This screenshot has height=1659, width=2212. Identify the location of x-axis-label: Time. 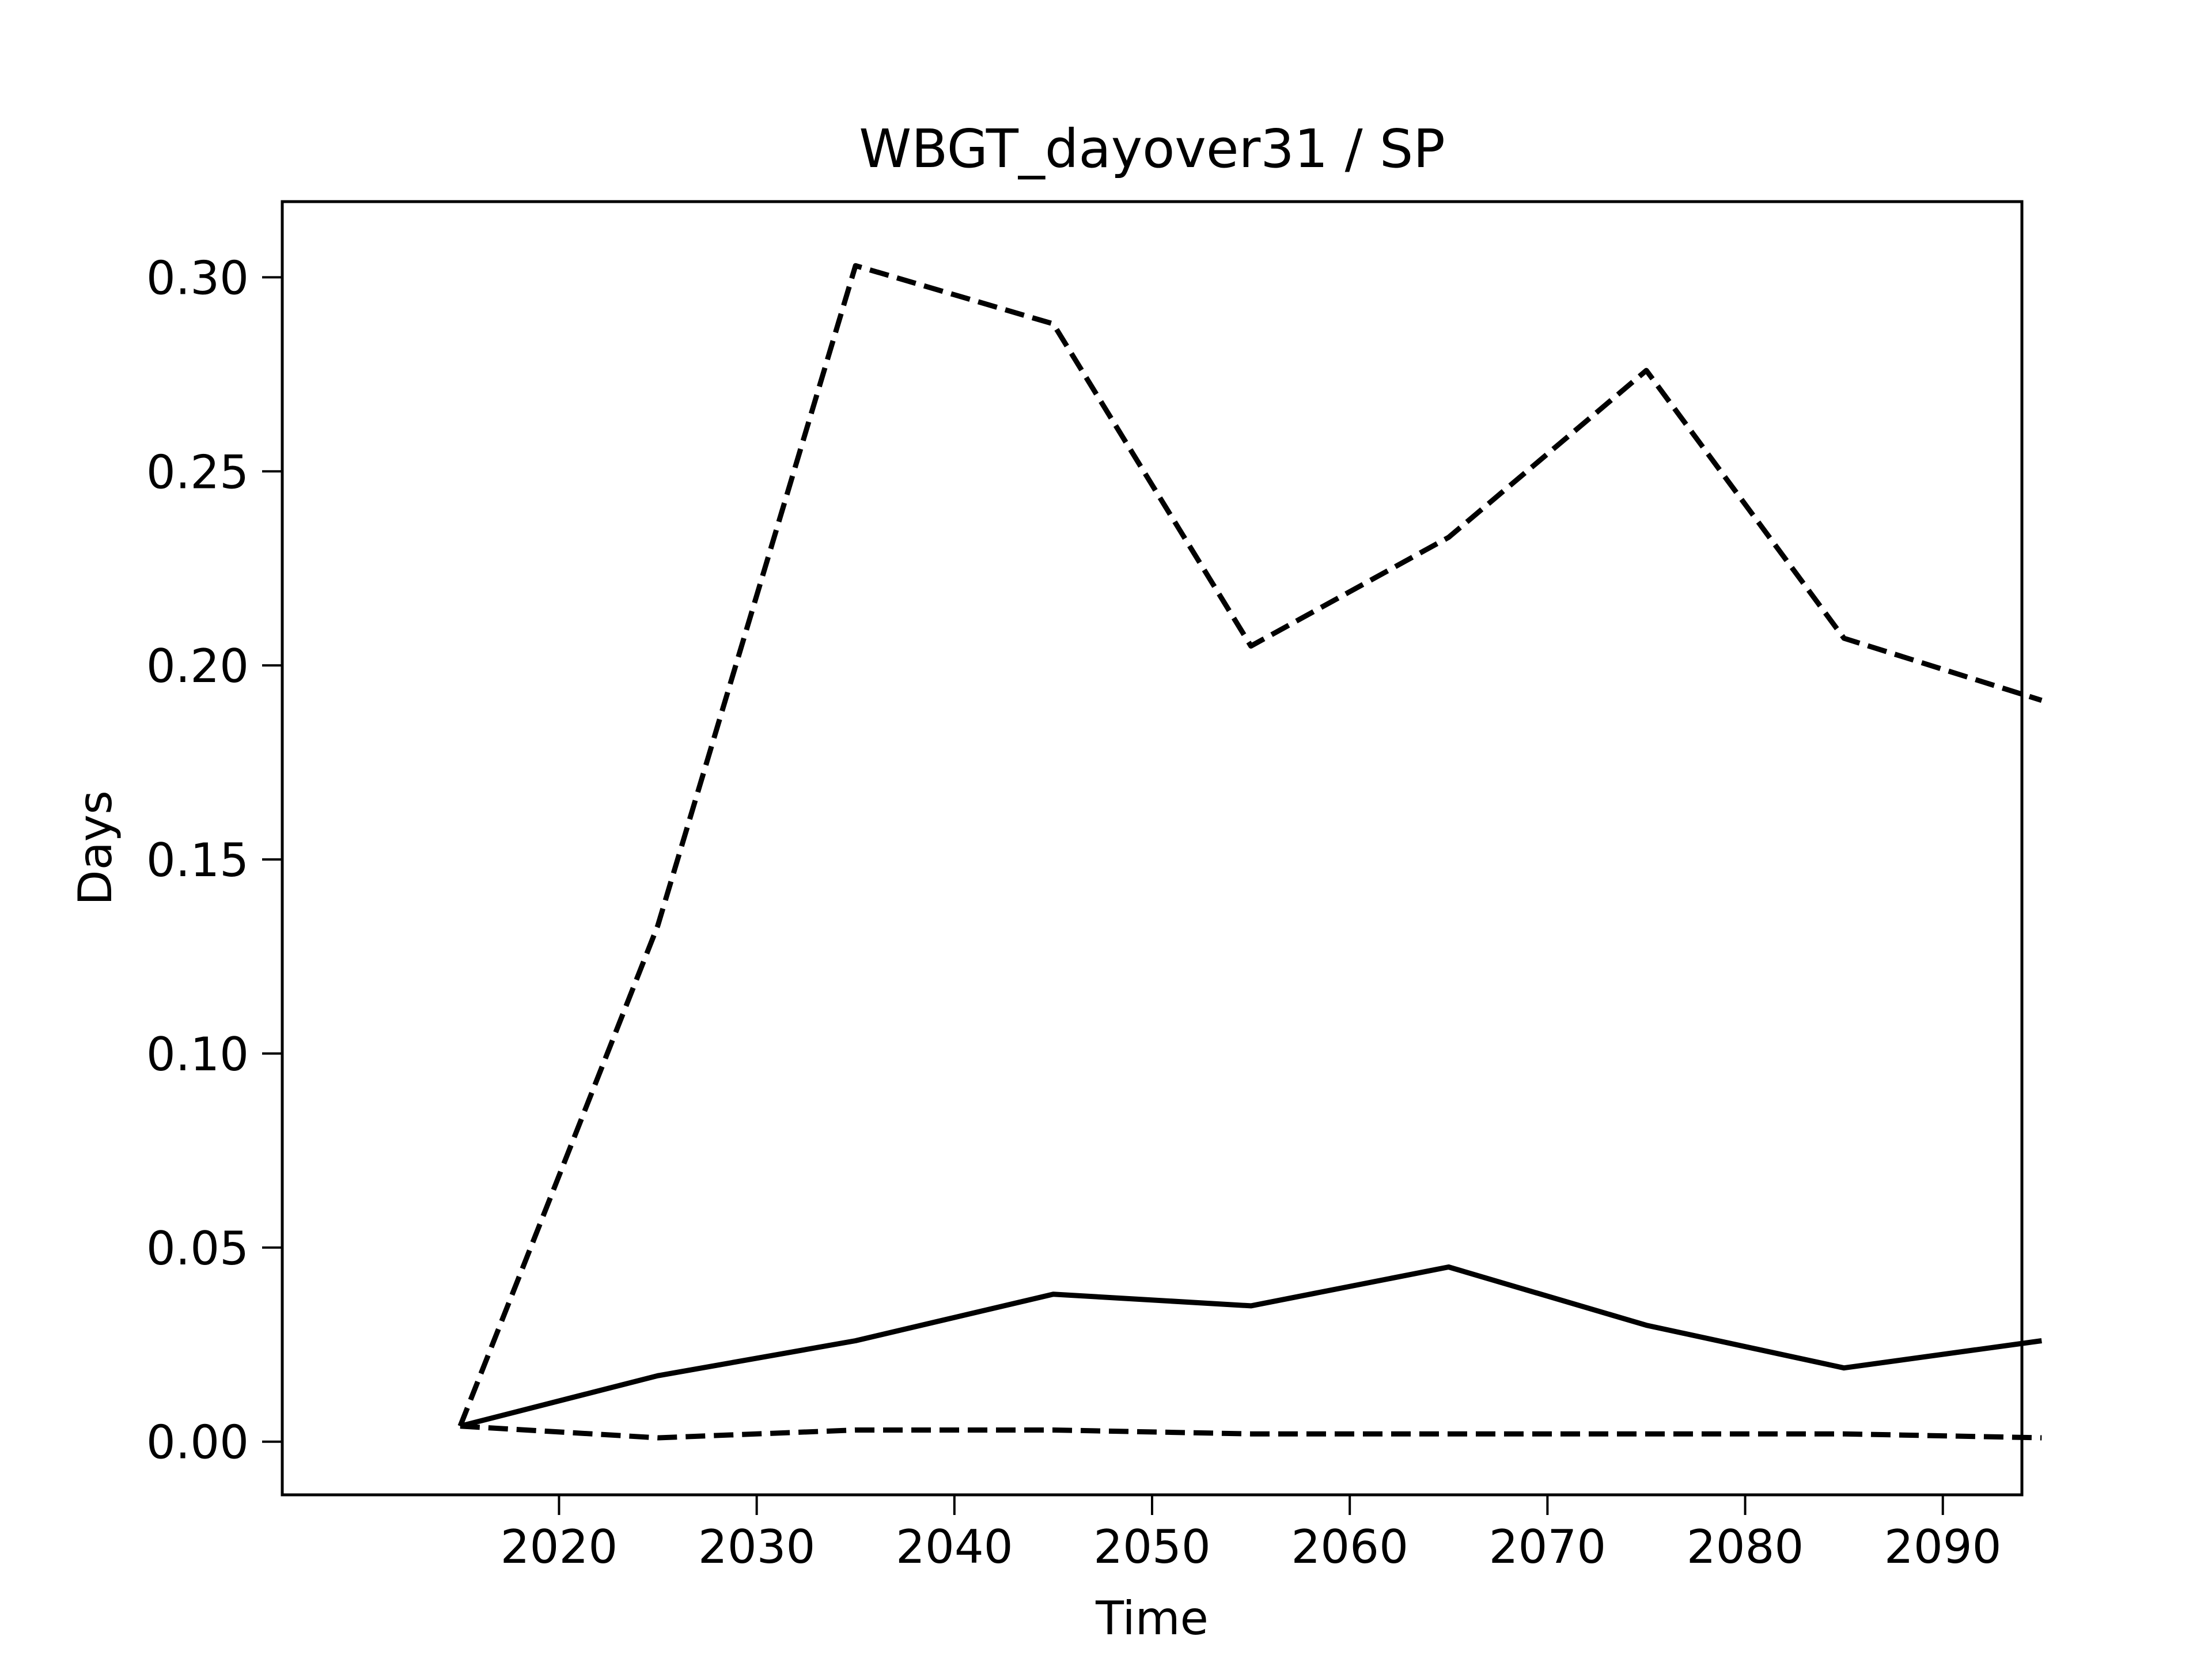
(1152, 1618).